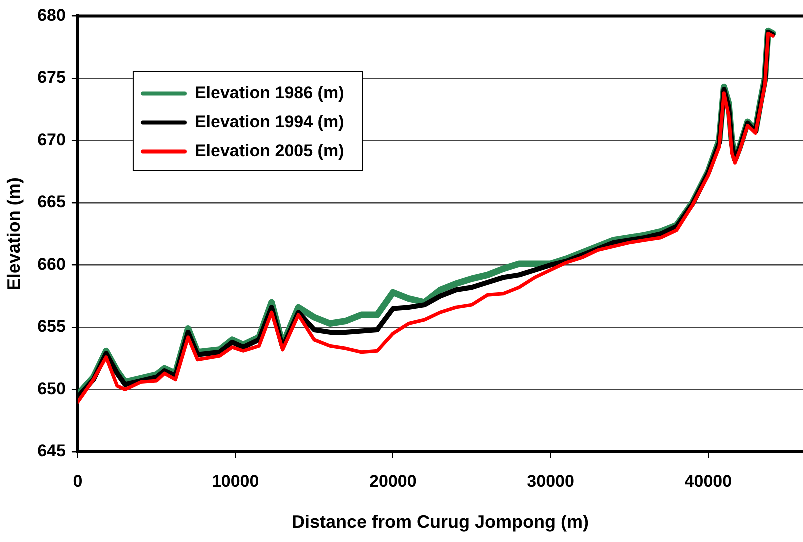 The height and width of the screenshot is (542, 803). I want to click on x-tick-label: 30000, so click(550, 481).